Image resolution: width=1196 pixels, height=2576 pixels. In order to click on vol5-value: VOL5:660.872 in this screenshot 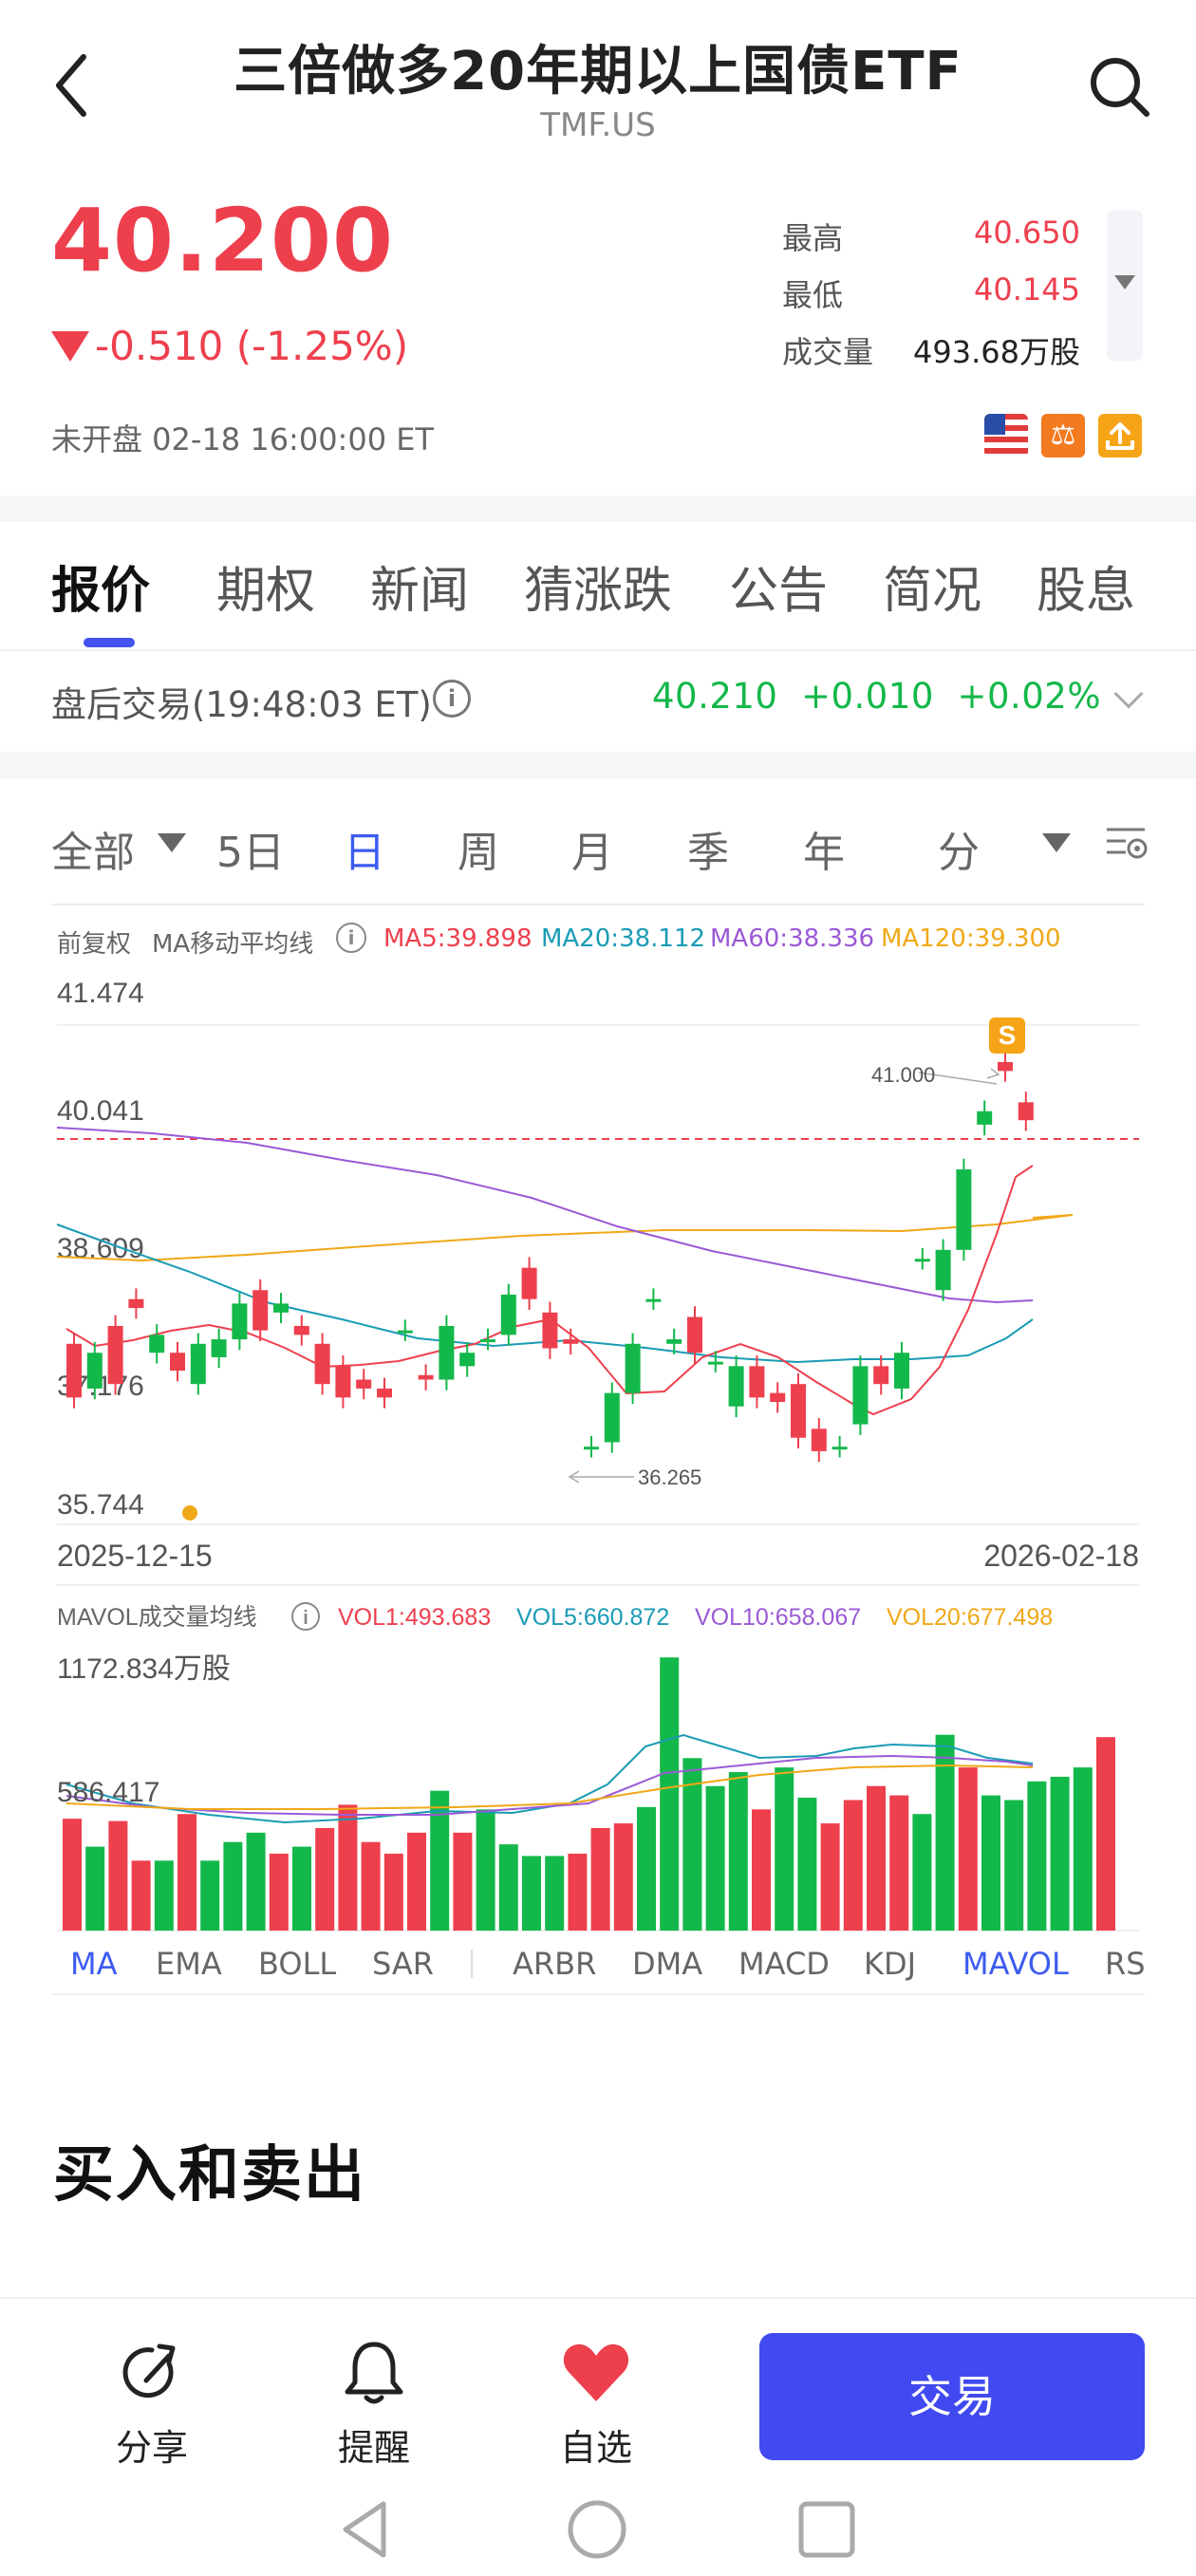, I will do `click(592, 1617)`.